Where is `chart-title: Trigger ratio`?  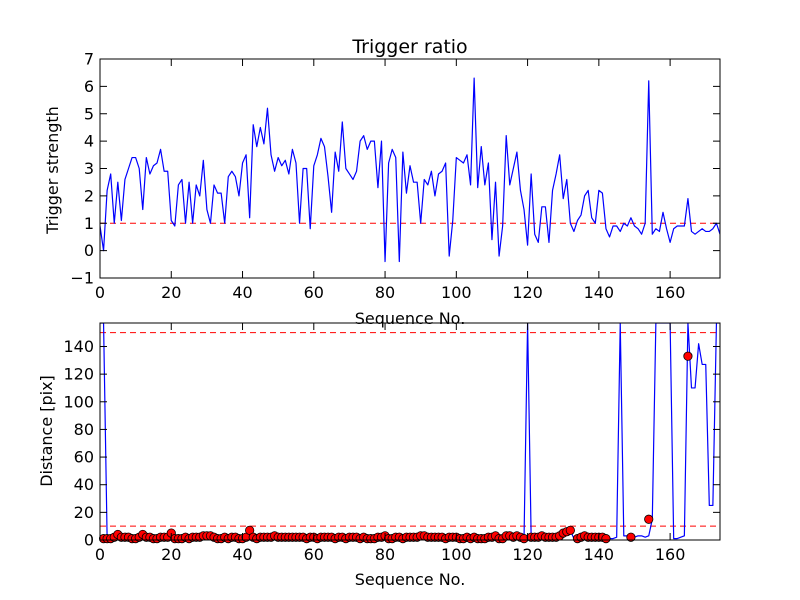
chart-title: Trigger ratio is located at coordinates (409, 47).